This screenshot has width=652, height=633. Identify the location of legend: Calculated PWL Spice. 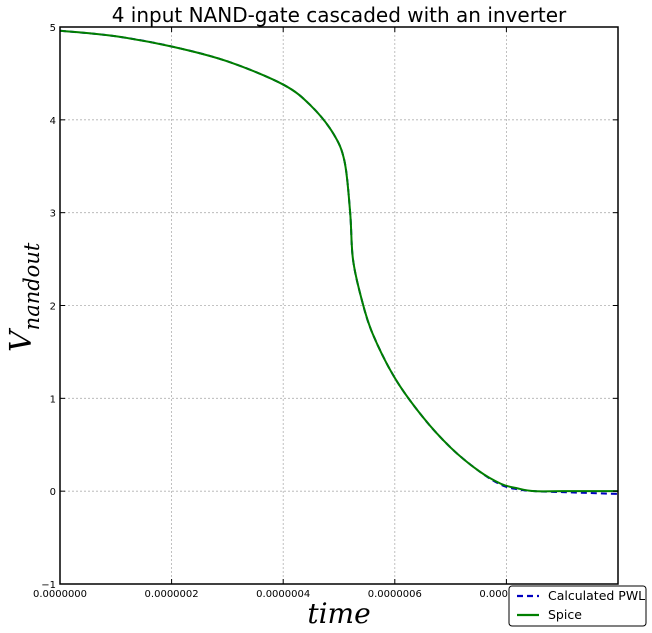
(577, 606).